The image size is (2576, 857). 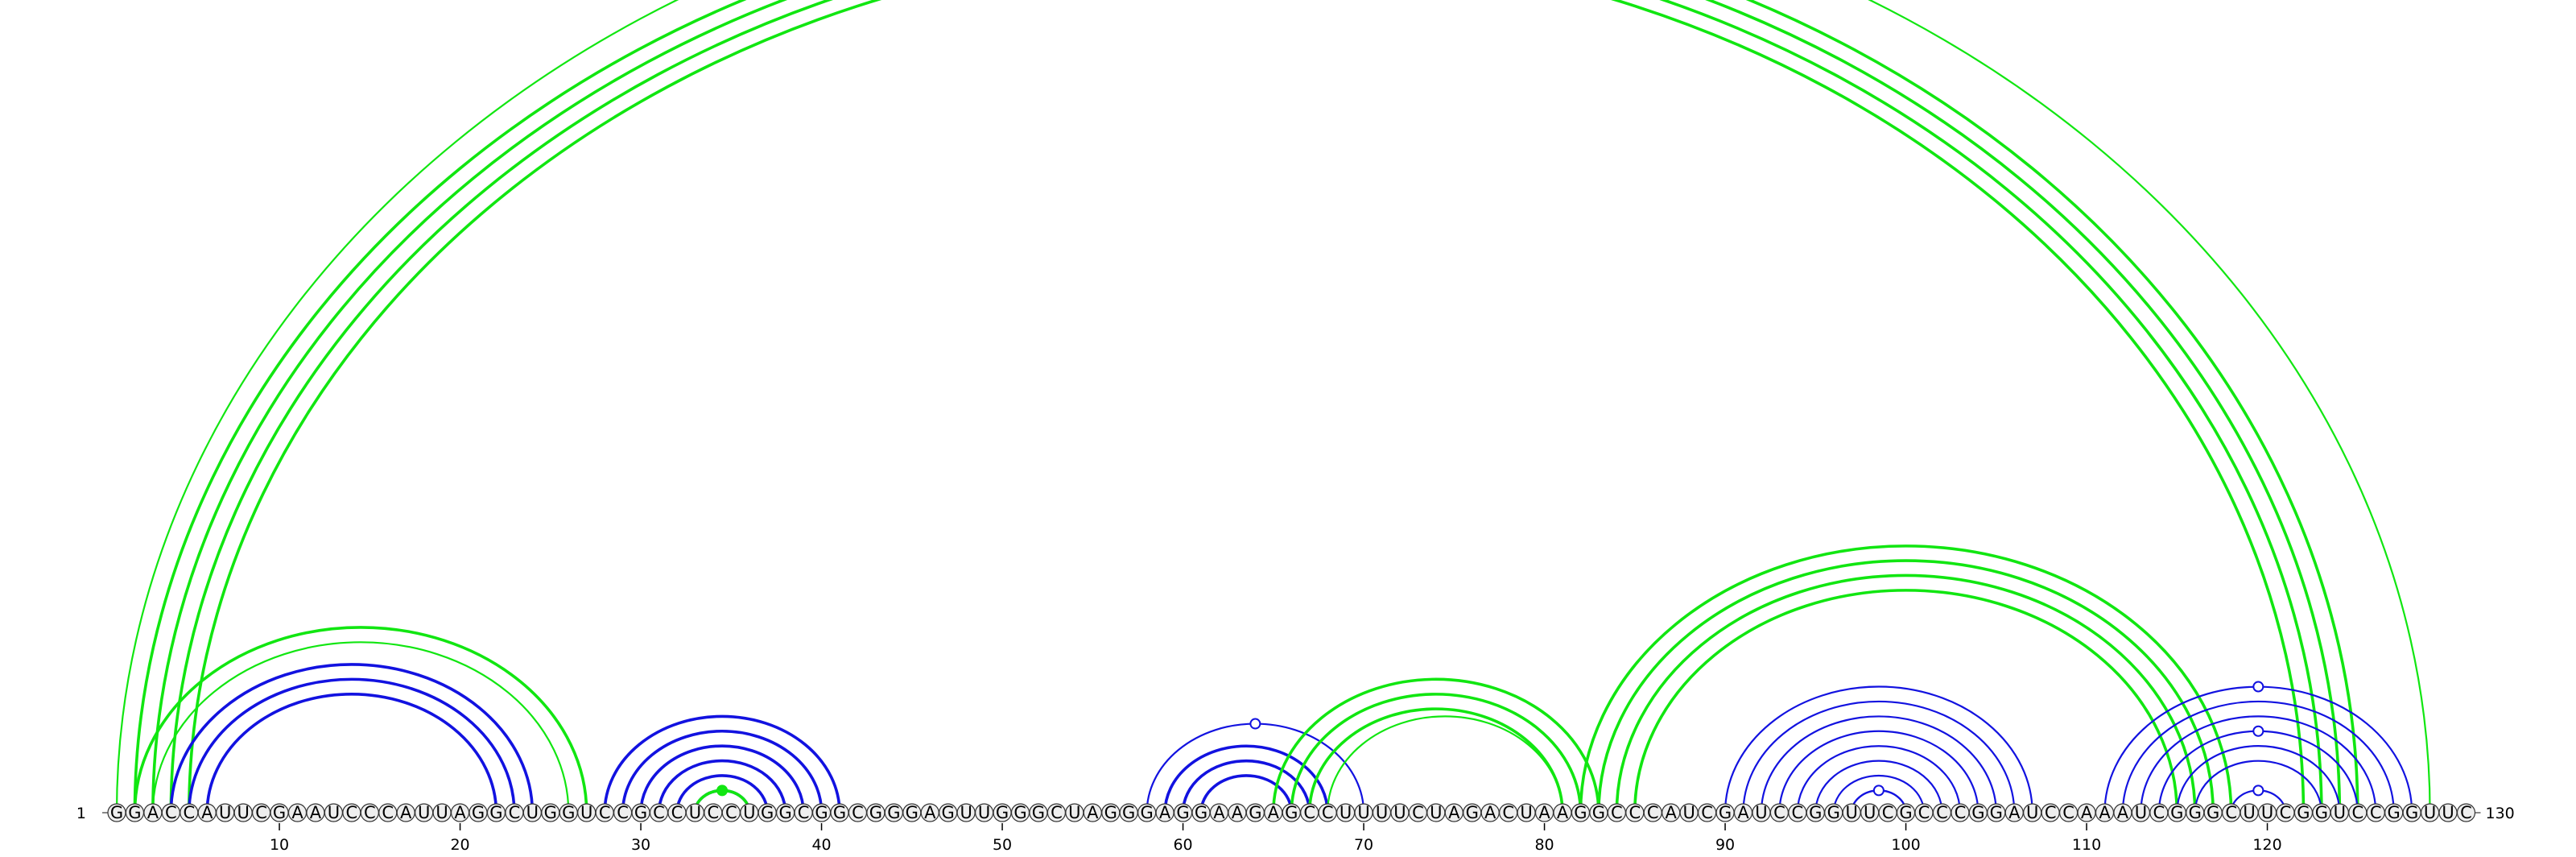 I want to click on tick-label: 120, so click(x=2266, y=845).